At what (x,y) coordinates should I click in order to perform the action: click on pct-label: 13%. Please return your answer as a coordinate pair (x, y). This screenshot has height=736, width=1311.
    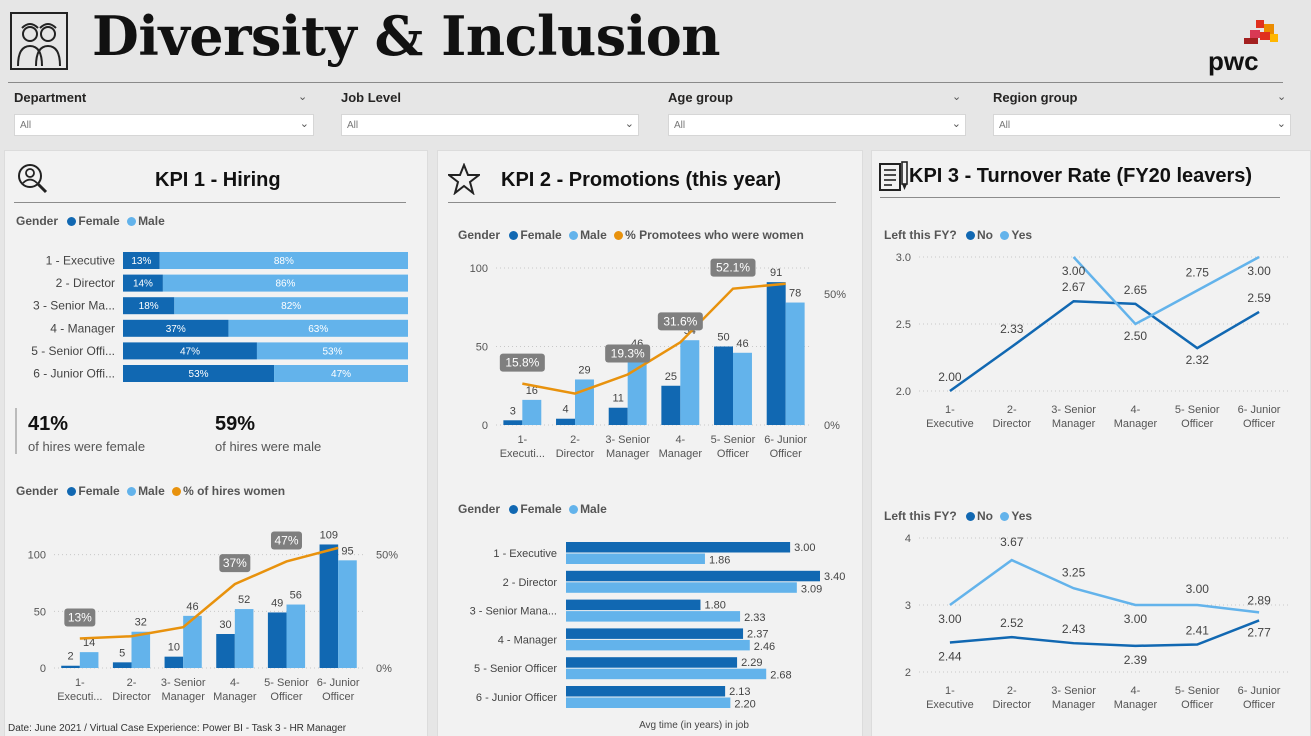
    Looking at the image, I should click on (80, 618).